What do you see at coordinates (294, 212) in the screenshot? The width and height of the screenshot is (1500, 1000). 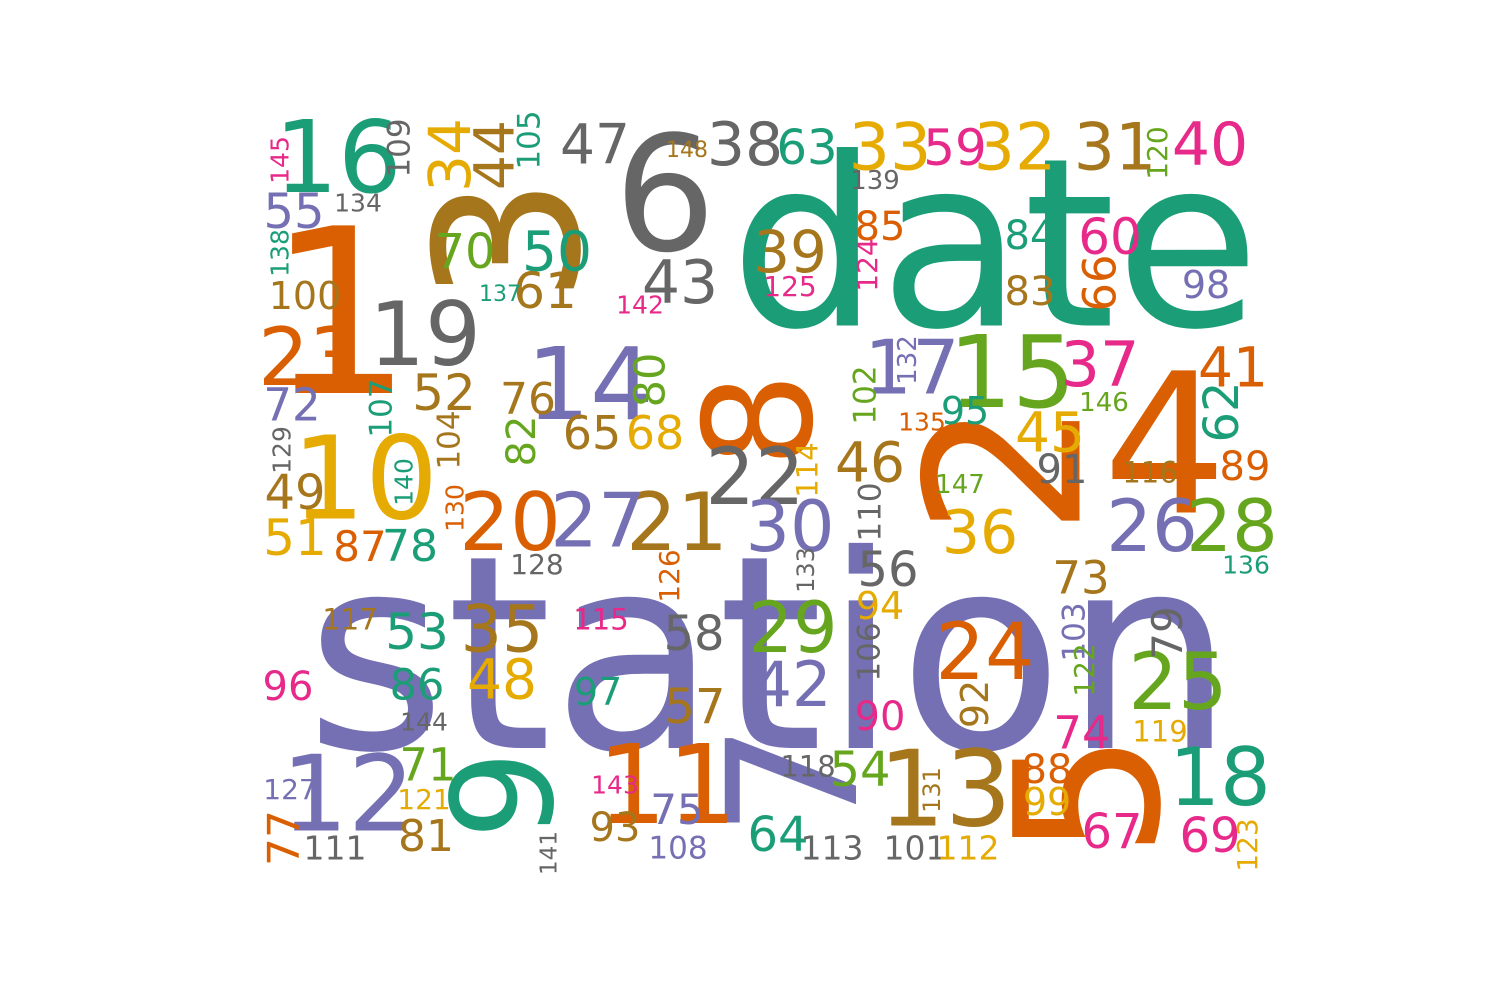 I see `word-55: 55` at bounding box center [294, 212].